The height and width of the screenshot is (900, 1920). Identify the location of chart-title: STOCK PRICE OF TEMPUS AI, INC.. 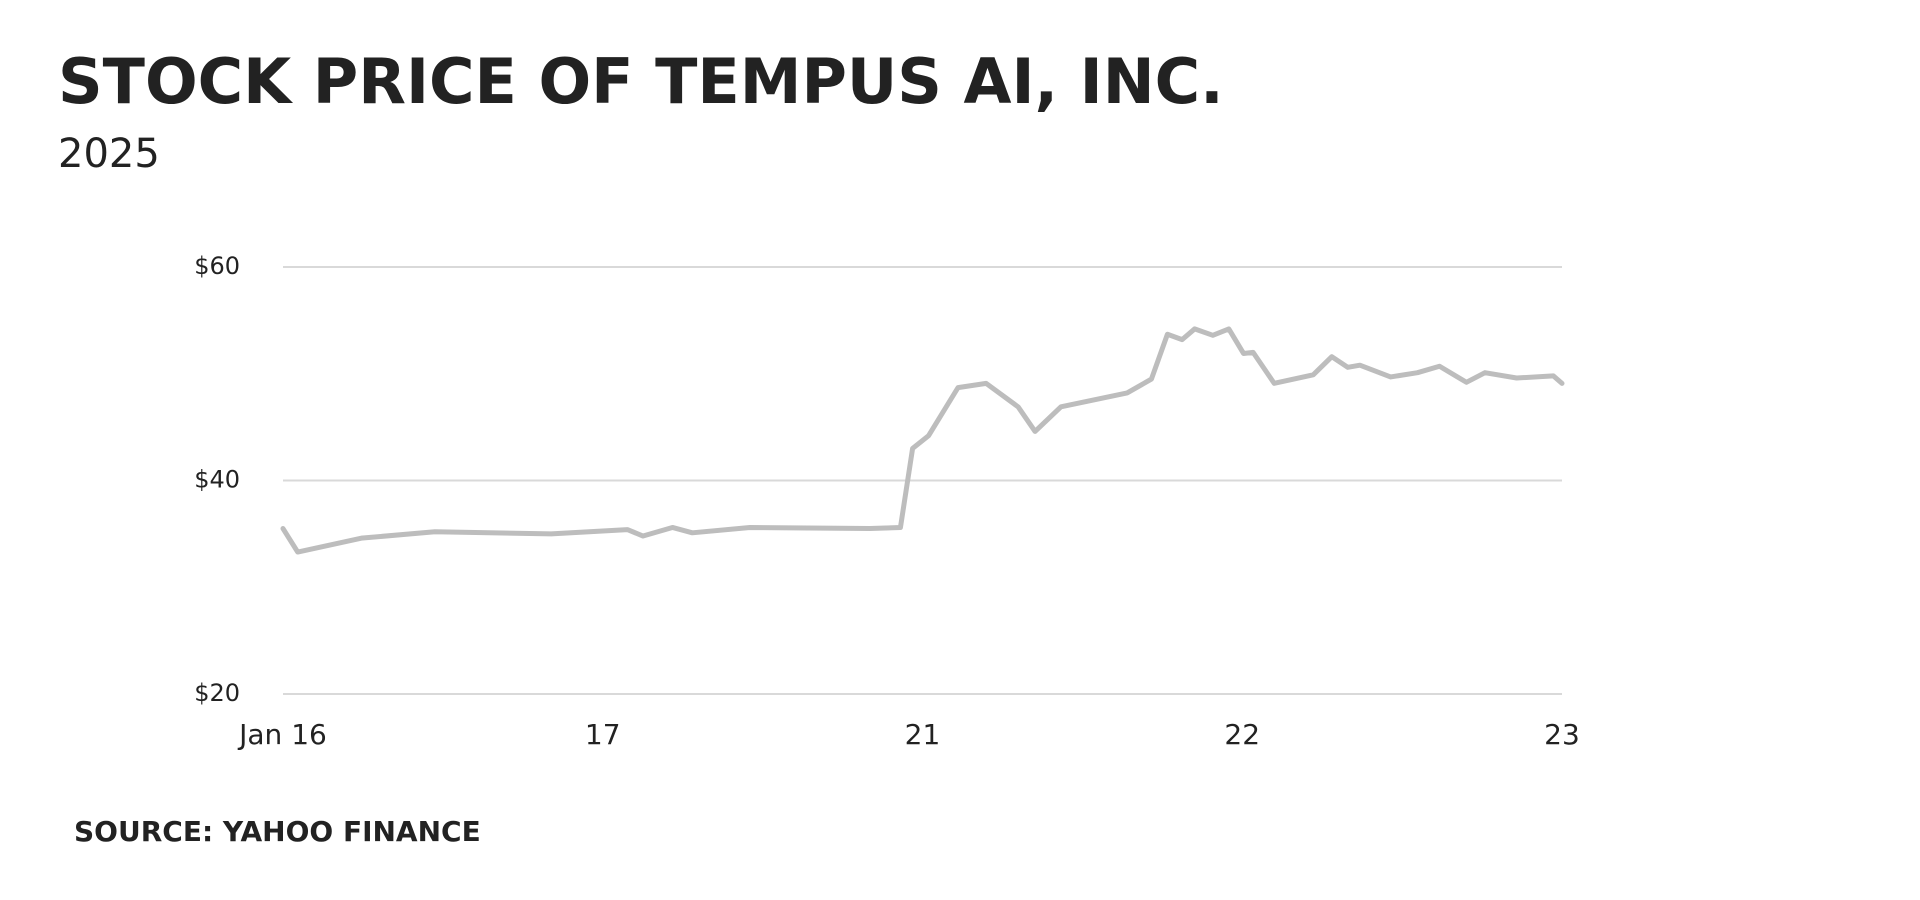
(641, 81).